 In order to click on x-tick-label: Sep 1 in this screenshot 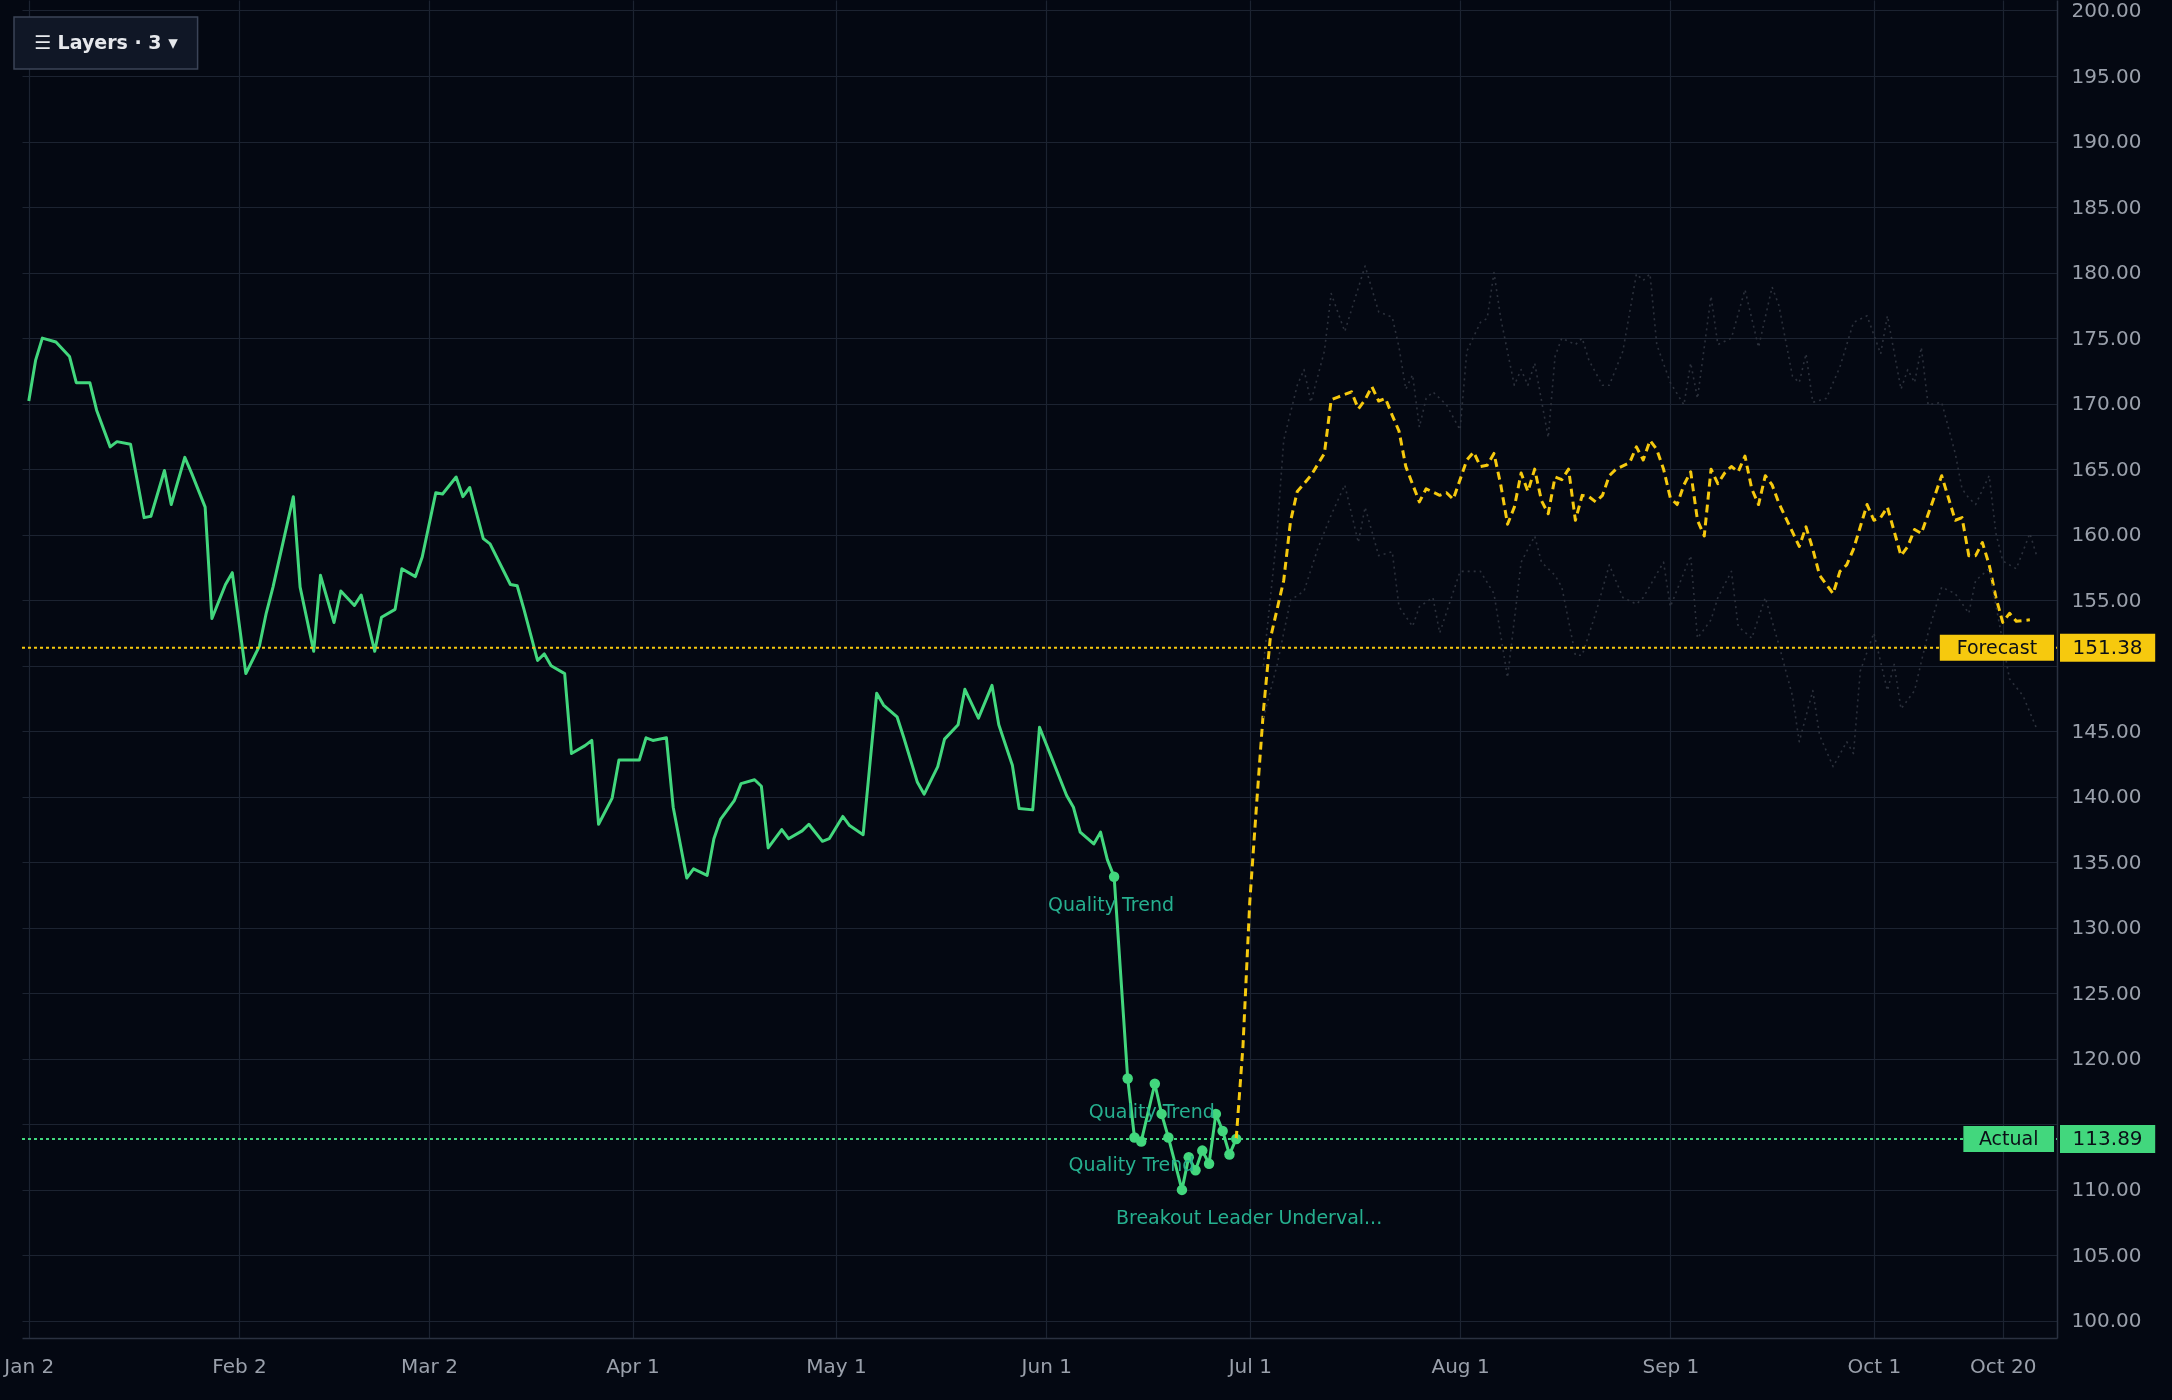, I will do `click(1671, 1365)`.